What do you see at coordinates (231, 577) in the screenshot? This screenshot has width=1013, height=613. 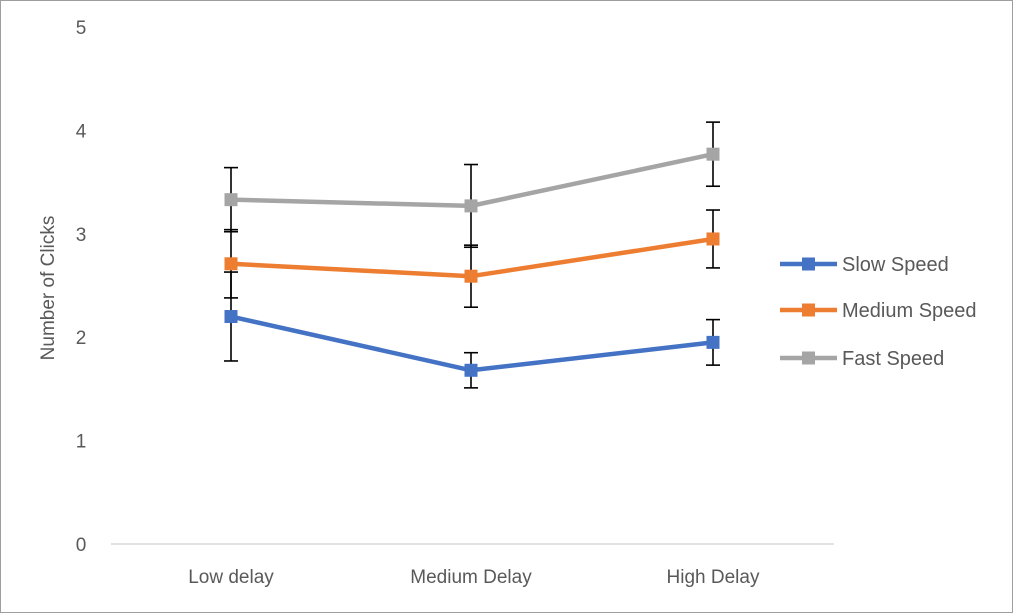 I see `x-tick-label: Low delay` at bounding box center [231, 577].